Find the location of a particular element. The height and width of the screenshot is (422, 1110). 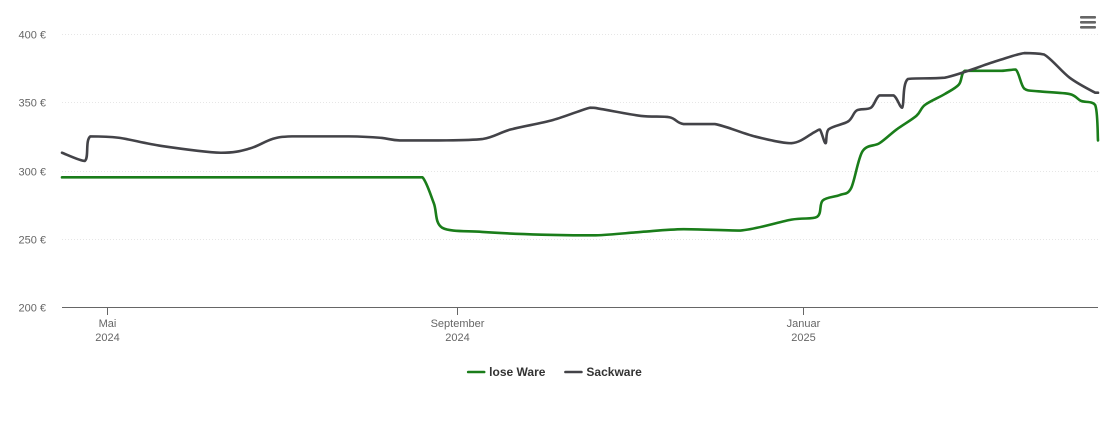

x-axis: Mai 2024 September 2024 Januar 2025 is located at coordinates (580, 325).